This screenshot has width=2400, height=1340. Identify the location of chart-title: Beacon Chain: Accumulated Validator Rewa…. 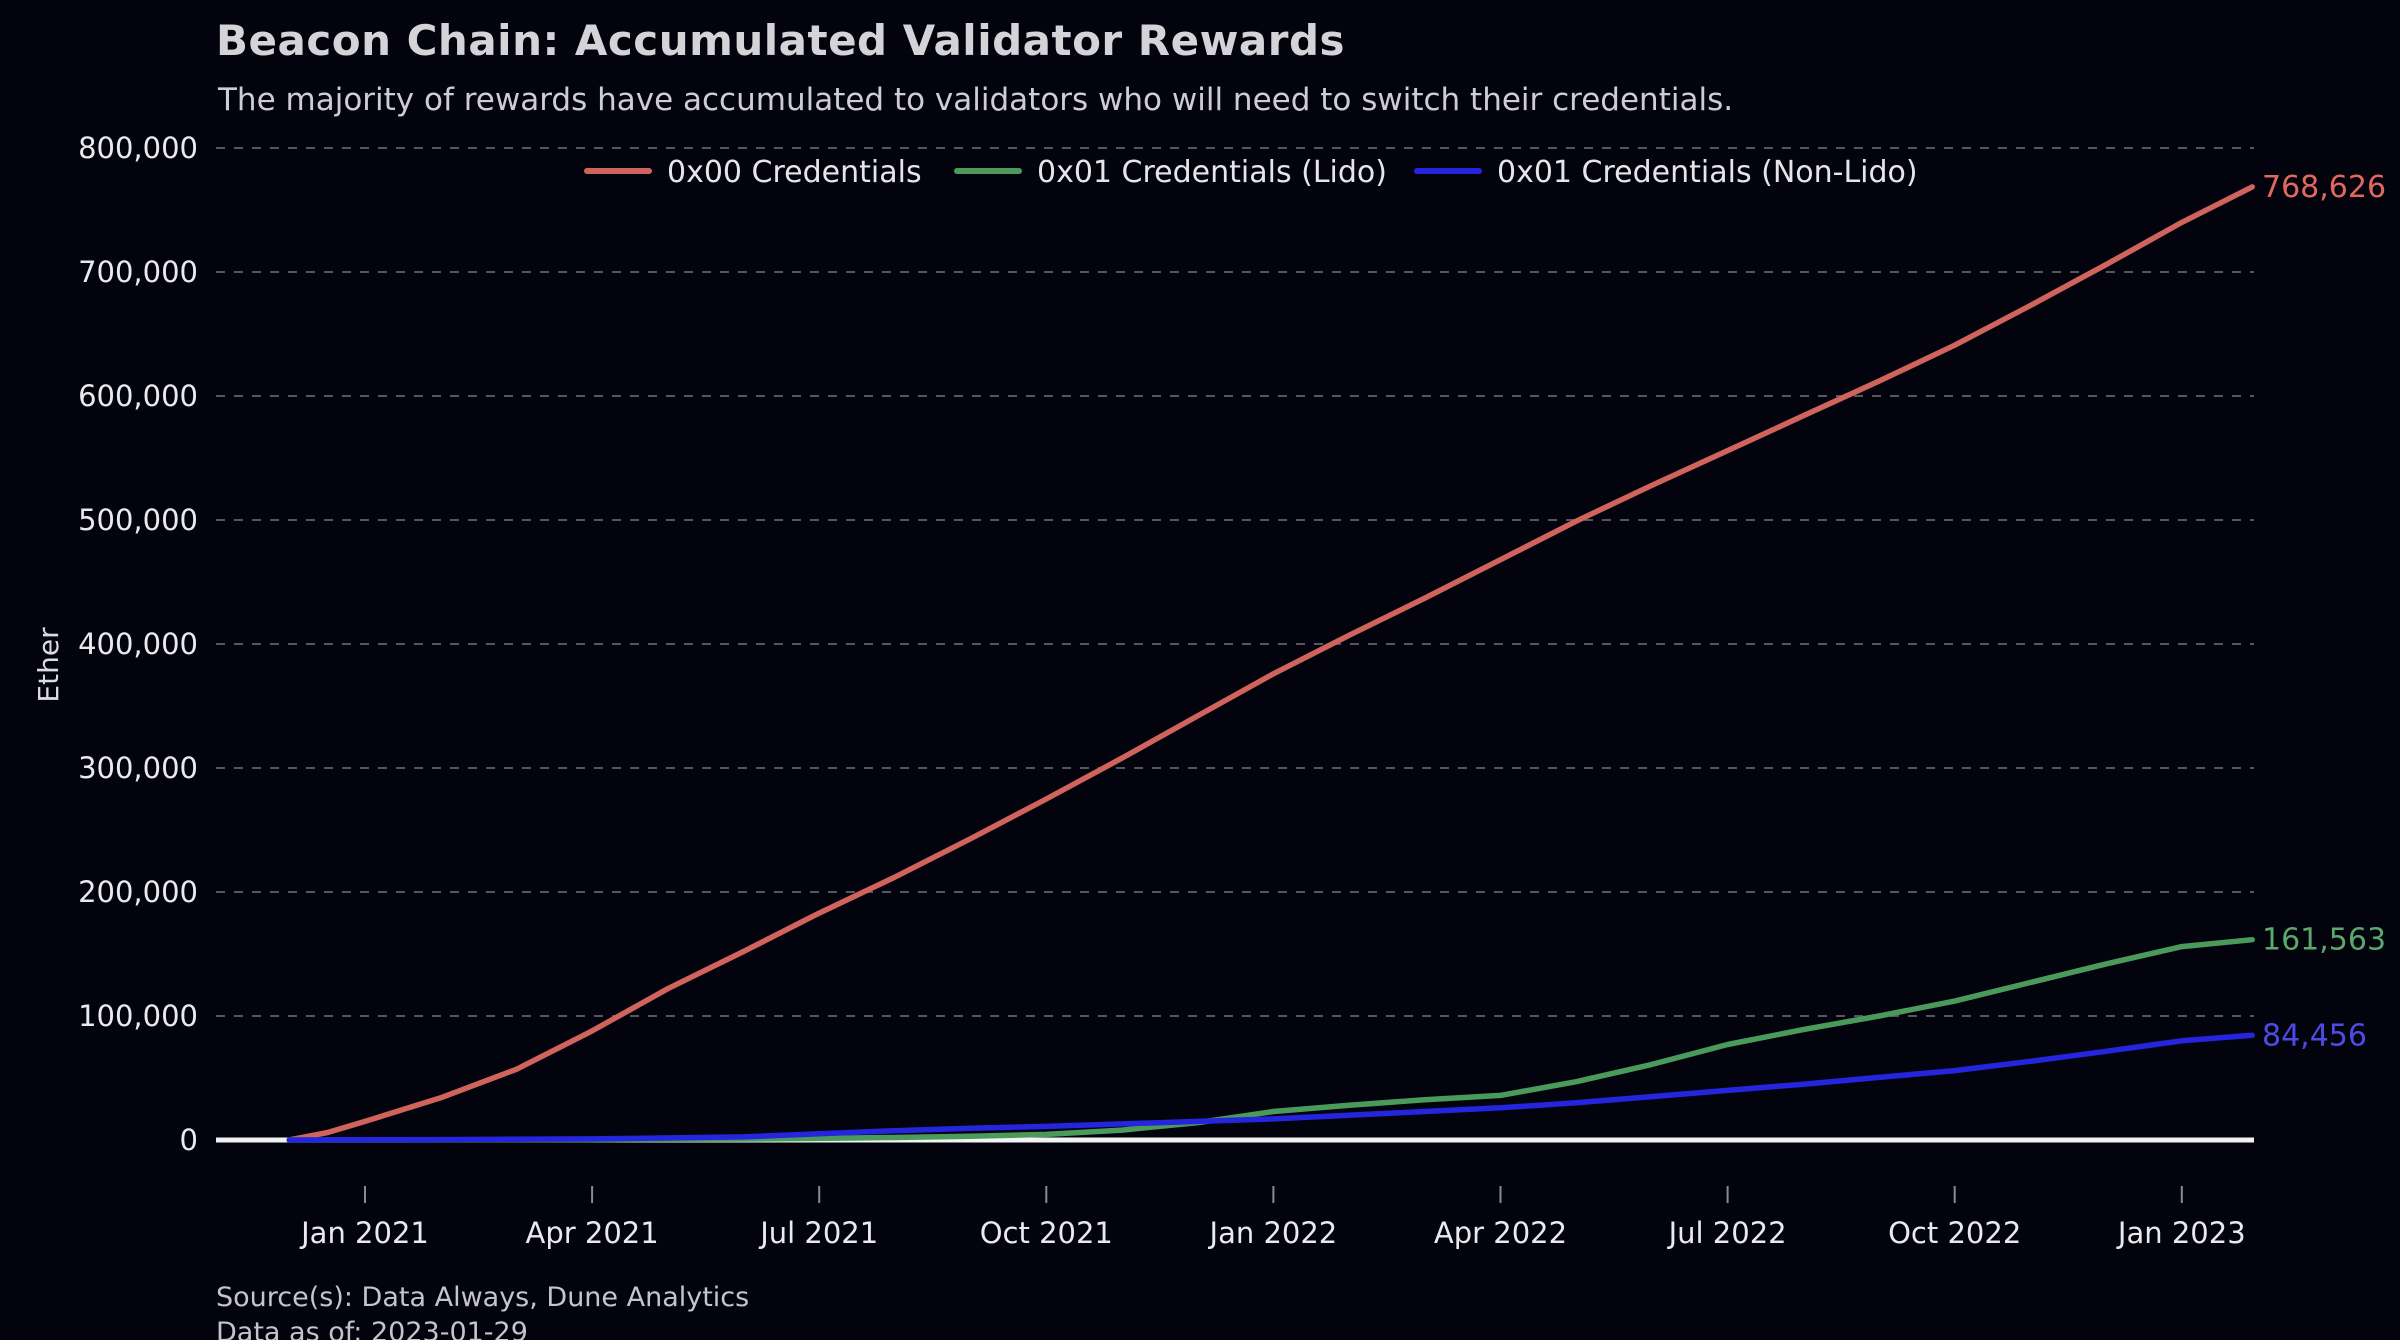
(781, 40).